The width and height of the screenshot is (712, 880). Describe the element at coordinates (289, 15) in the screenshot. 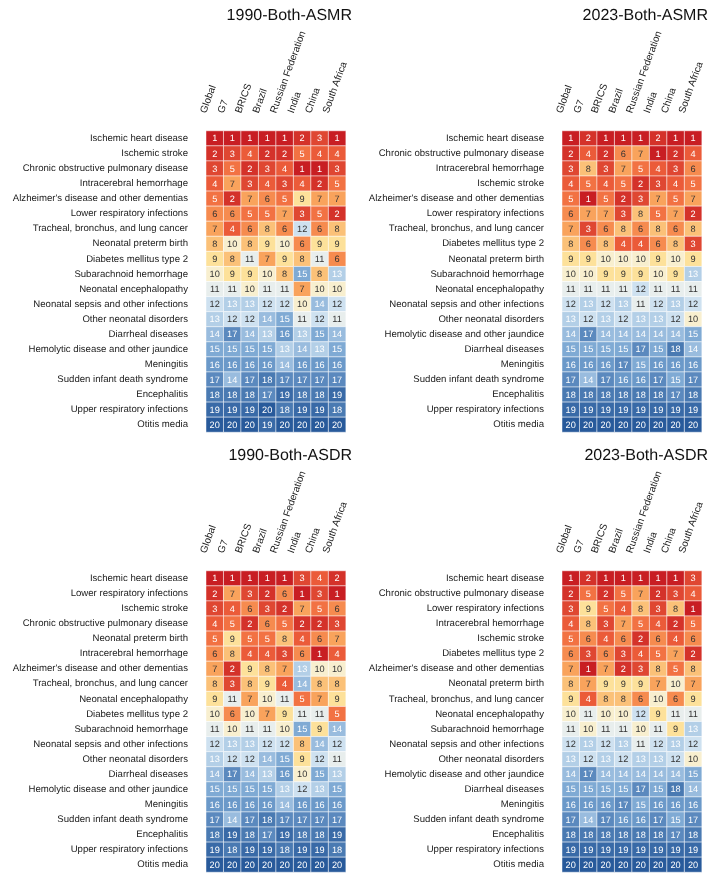

I see `chart-title: 1990-Both-ASMR` at that location.